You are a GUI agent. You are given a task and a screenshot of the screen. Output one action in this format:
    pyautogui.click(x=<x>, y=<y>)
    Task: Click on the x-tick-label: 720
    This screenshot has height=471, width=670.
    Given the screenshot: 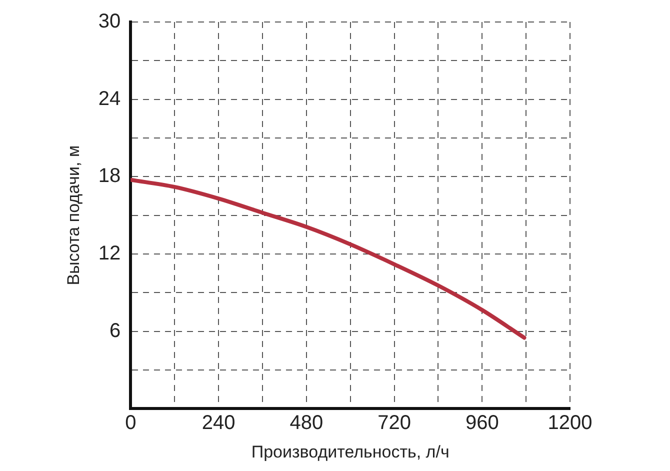 What is the action you would take?
    pyautogui.click(x=394, y=423)
    